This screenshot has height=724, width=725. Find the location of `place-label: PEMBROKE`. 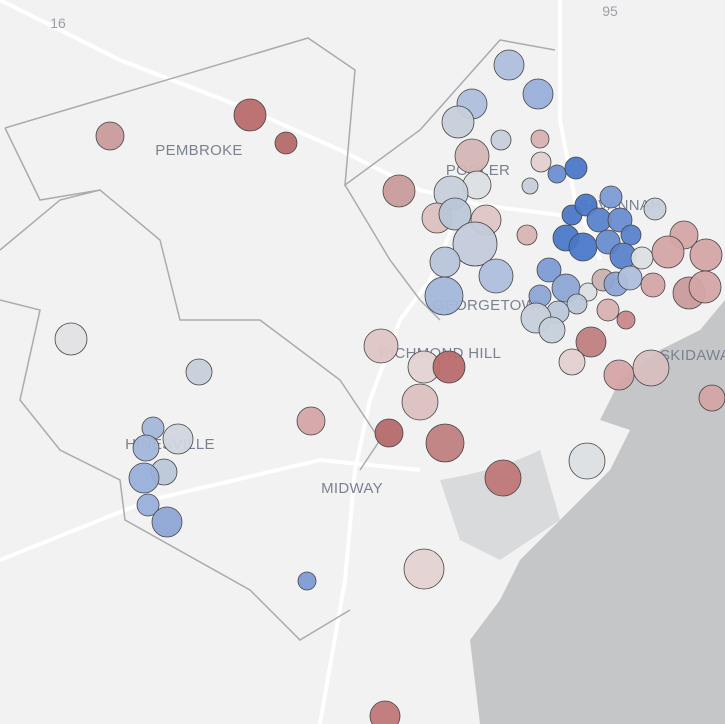

place-label: PEMBROKE is located at coordinates (198, 150).